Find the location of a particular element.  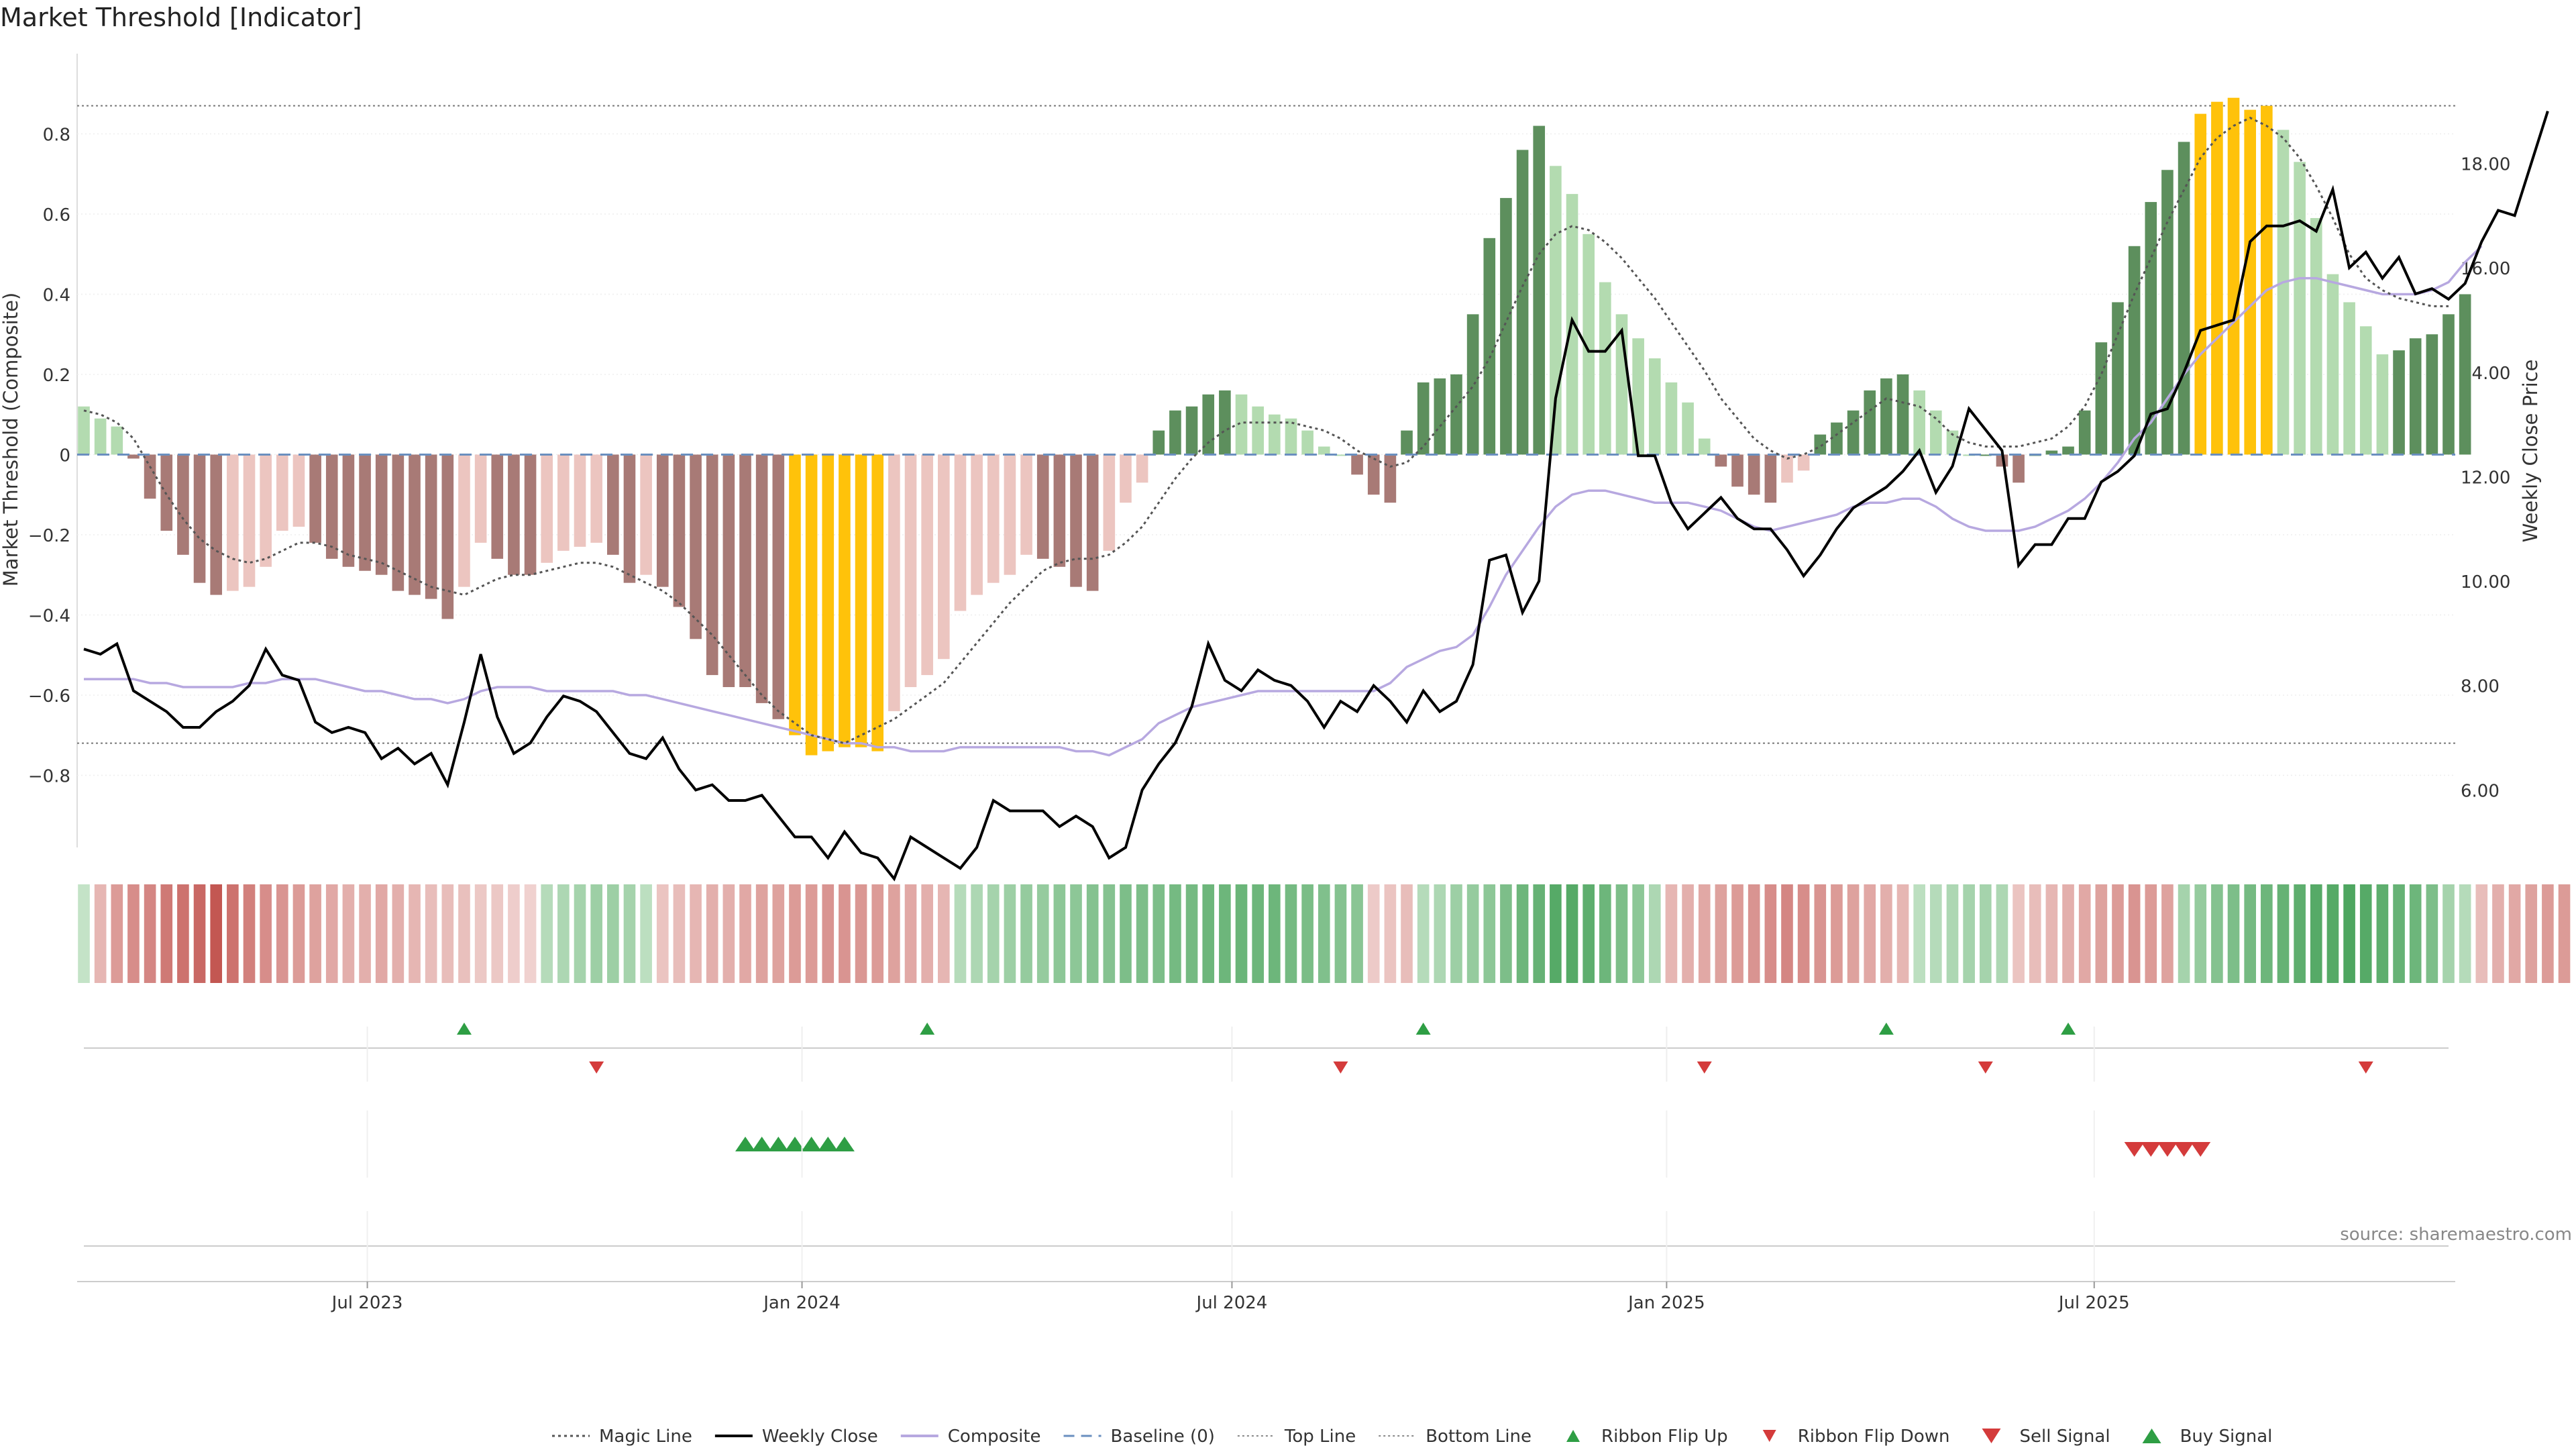

legend-item-buy: Buy Signal is located at coordinates (2207, 1437).